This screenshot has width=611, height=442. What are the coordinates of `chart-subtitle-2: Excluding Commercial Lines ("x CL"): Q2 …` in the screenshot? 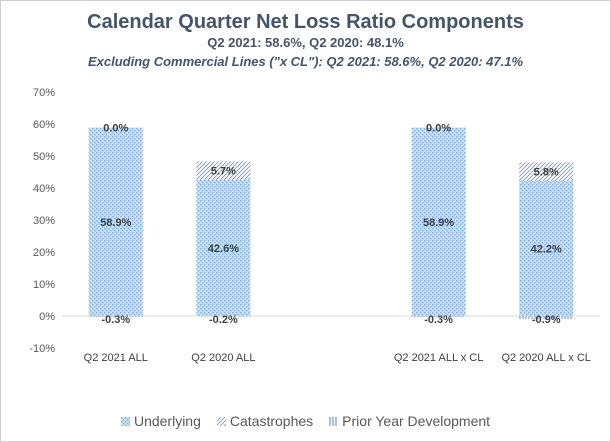 It's located at (305, 61).